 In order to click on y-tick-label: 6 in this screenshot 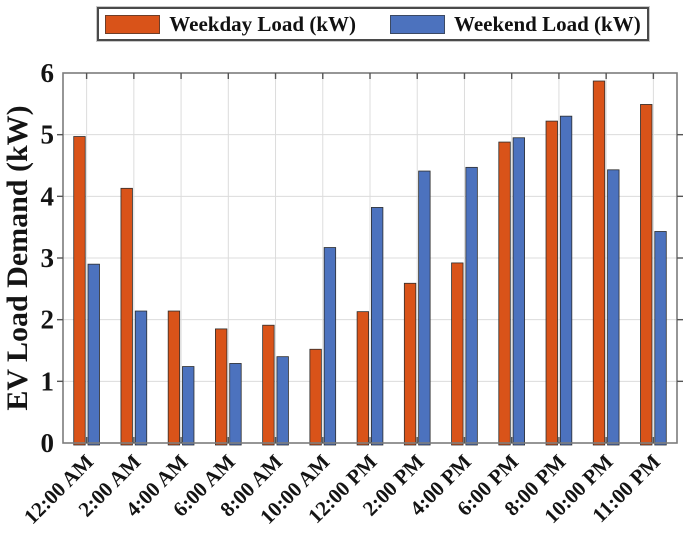, I will do `click(48, 73)`.